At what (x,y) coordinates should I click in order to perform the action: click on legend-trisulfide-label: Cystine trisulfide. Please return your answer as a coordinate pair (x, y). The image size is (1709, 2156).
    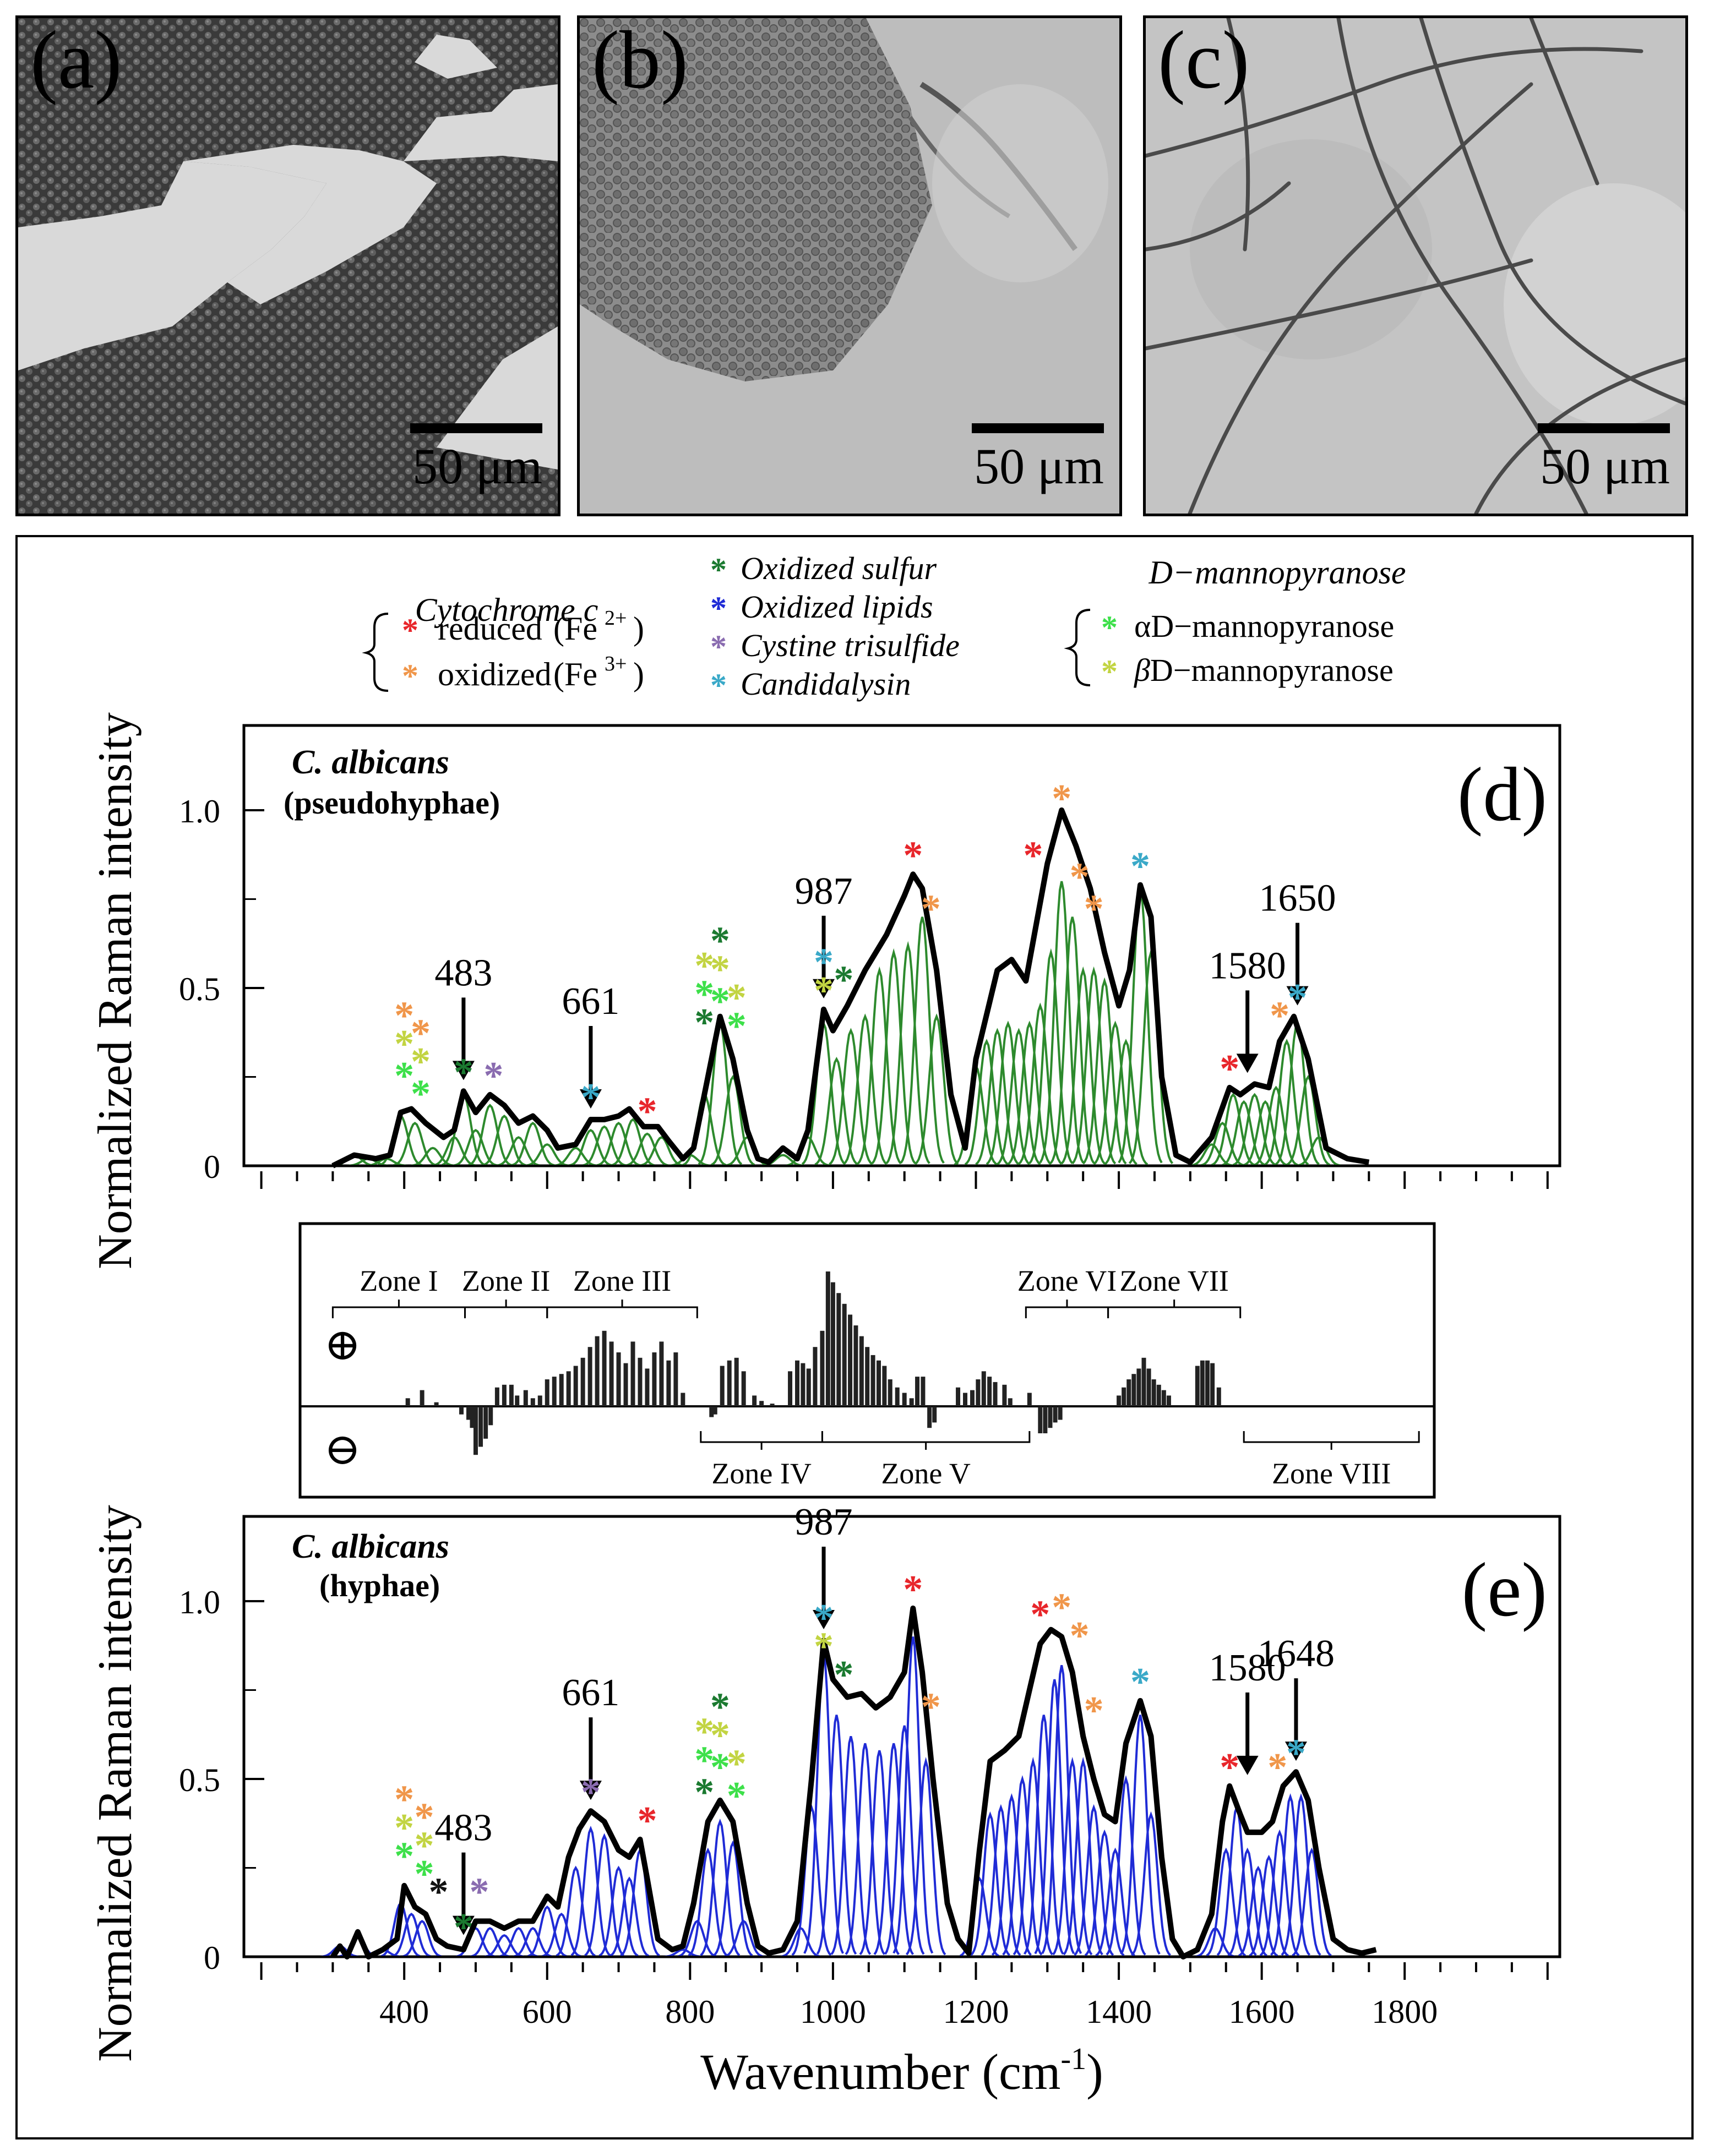
    Looking at the image, I should click on (851, 645).